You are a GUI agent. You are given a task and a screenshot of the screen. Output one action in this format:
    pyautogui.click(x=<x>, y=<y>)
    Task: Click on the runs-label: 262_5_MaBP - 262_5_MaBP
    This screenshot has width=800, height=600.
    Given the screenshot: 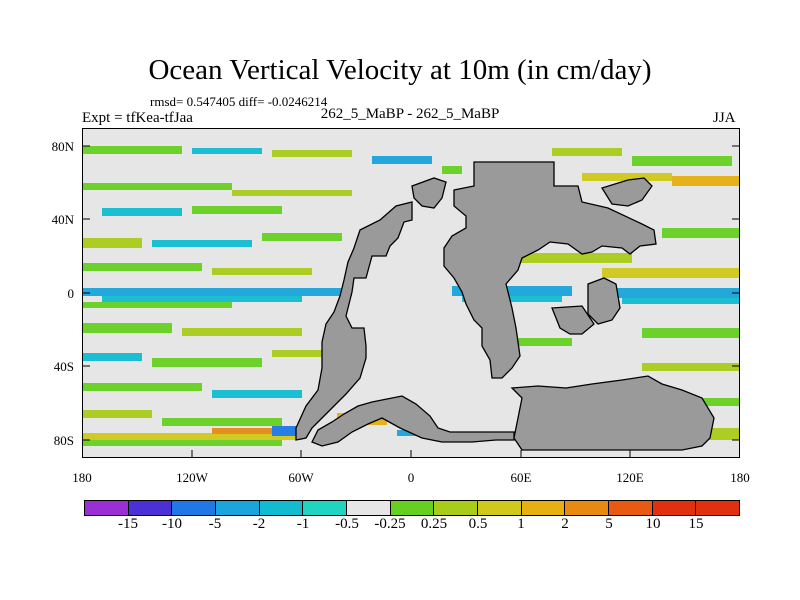 What is the action you would take?
    pyautogui.click(x=410, y=114)
    